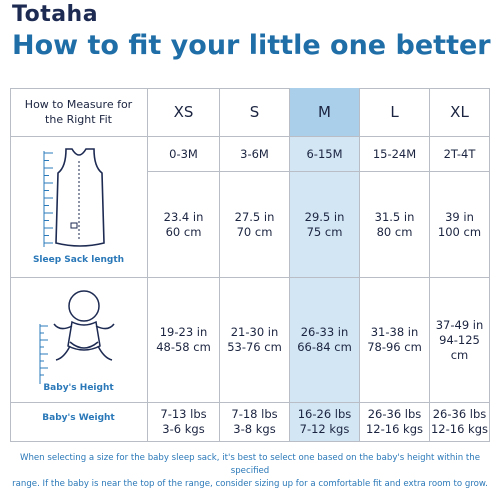  Describe the element at coordinates (254, 216) in the screenshot. I see `value-line: 27.5 in` at that location.